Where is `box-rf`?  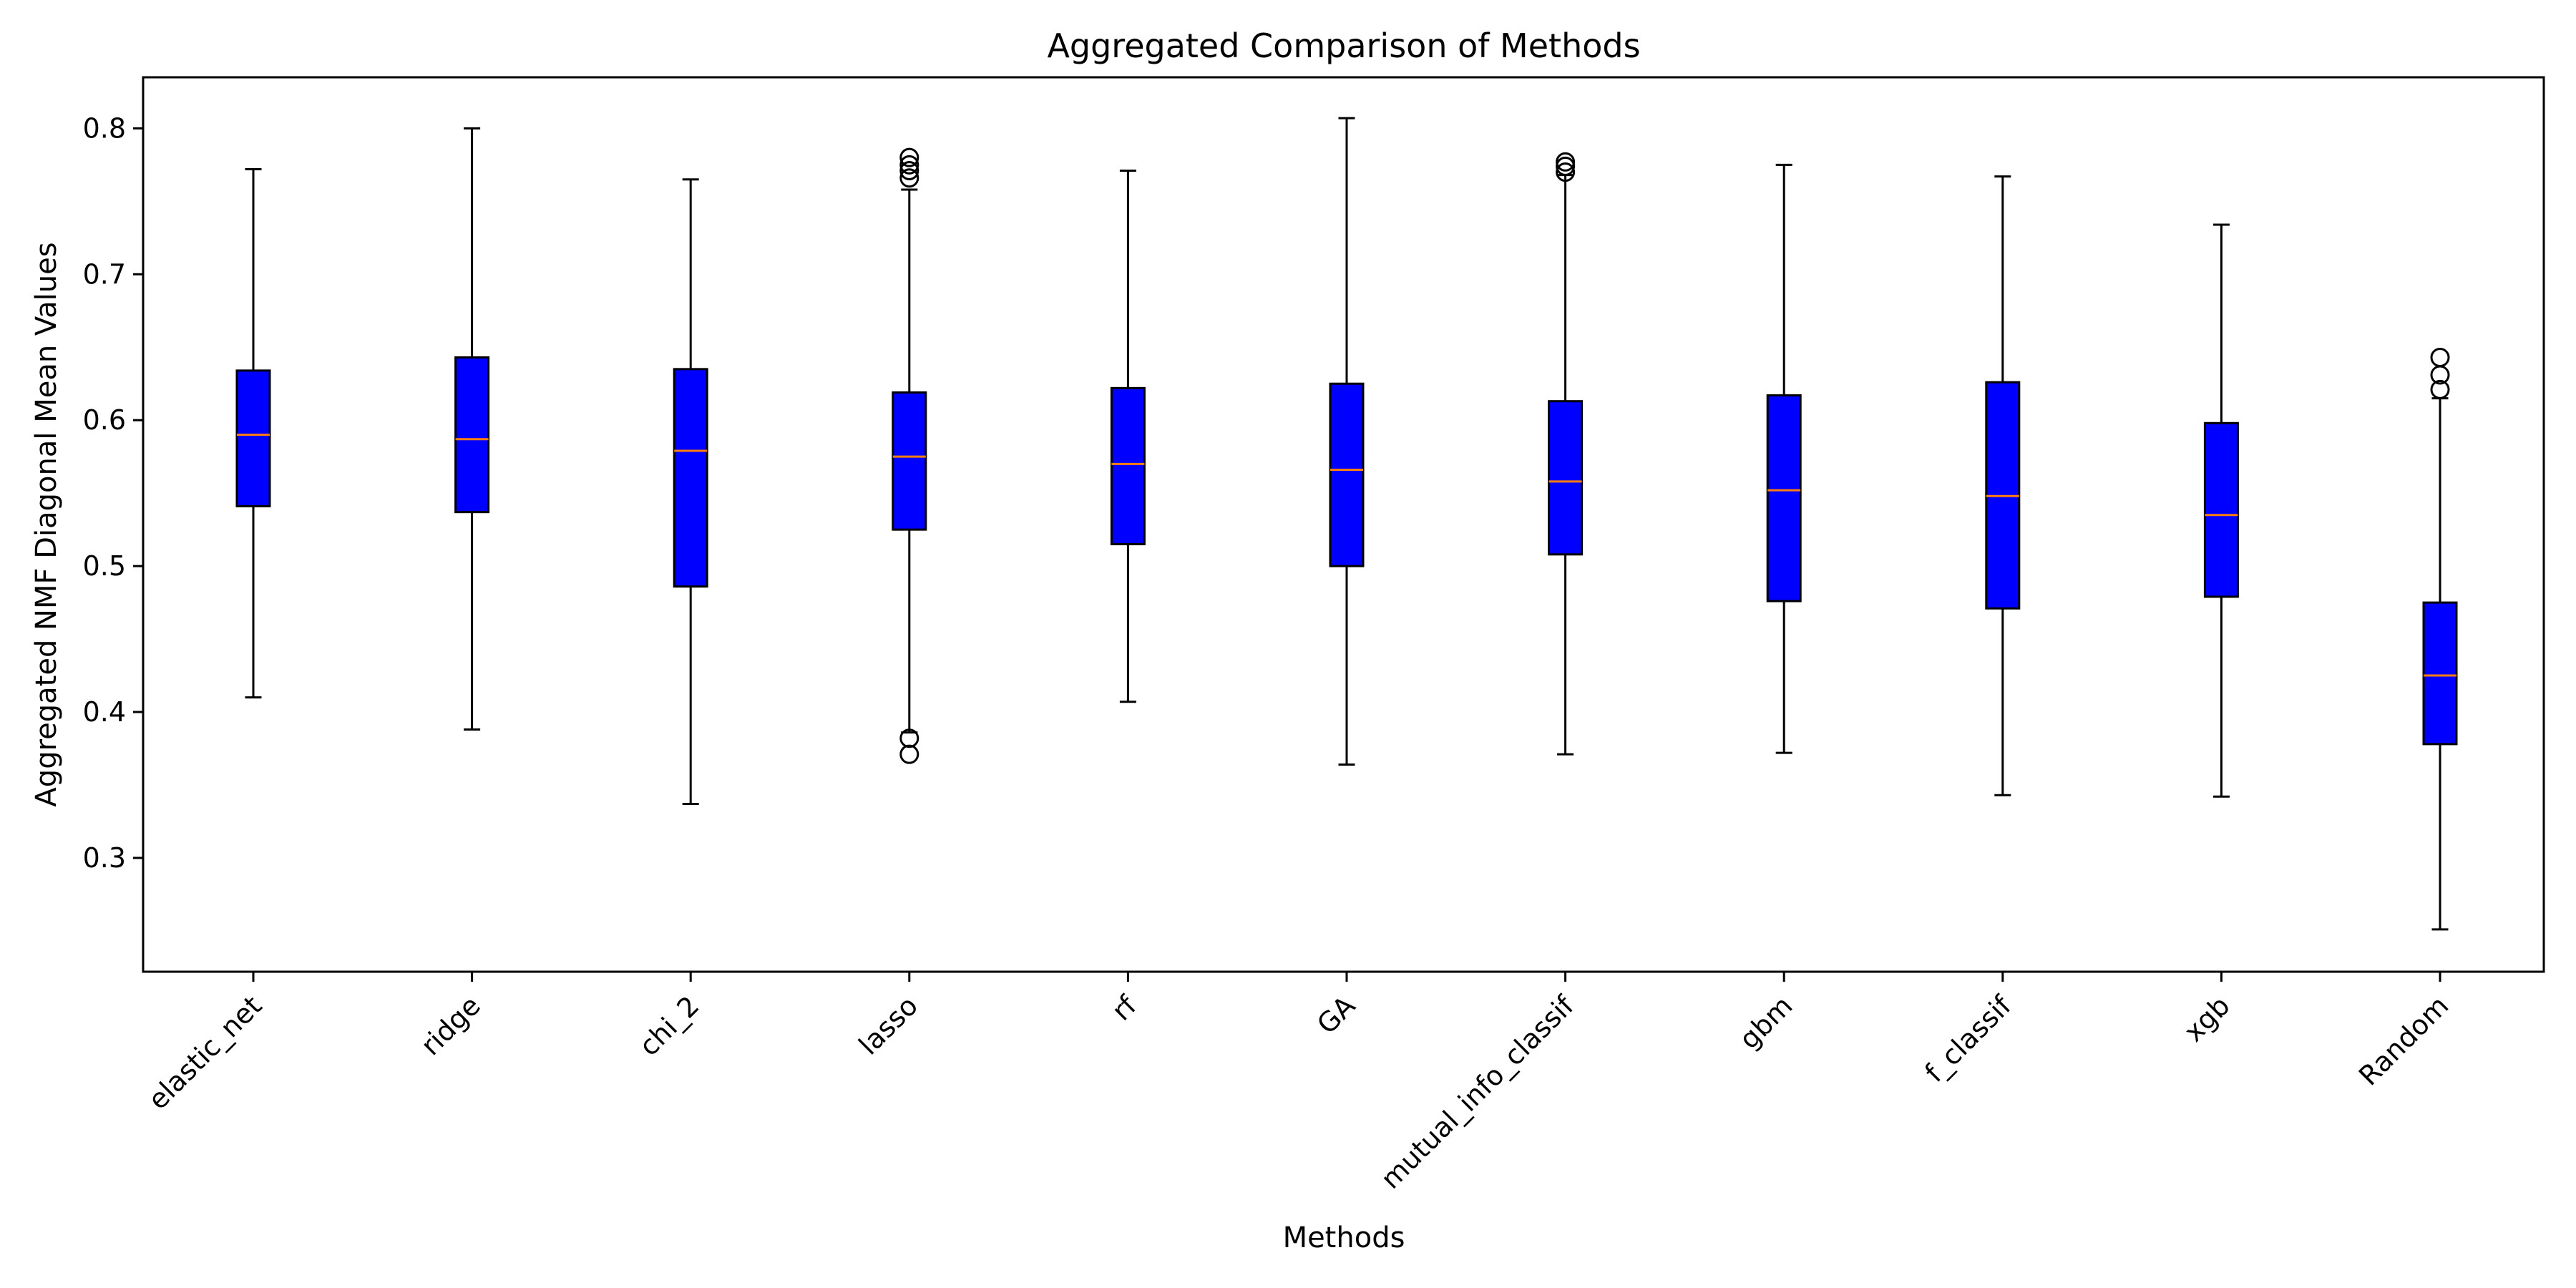
box-rf is located at coordinates (1128, 466).